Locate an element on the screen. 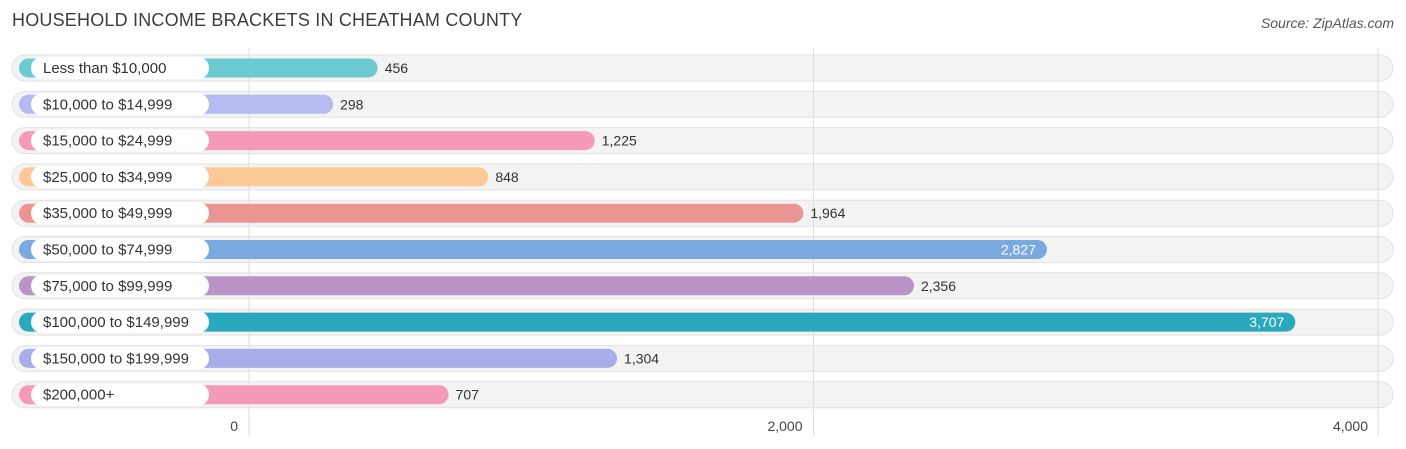 This screenshot has width=1406, height=449. category-label: Less than $10,000 is located at coordinates (104, 68).